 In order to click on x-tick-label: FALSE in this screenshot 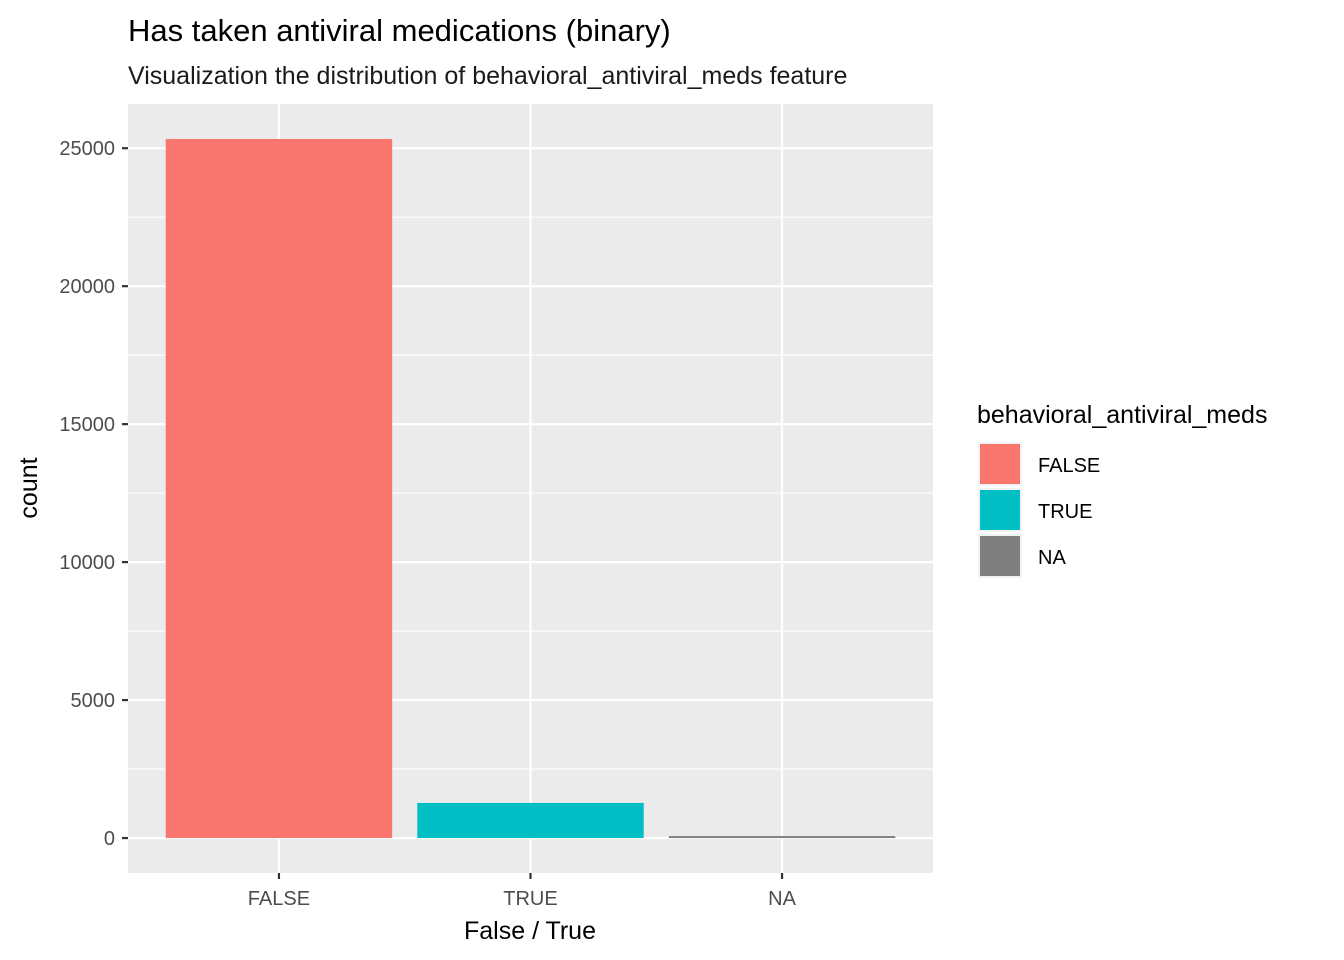, I will do `click(279, 899)`.